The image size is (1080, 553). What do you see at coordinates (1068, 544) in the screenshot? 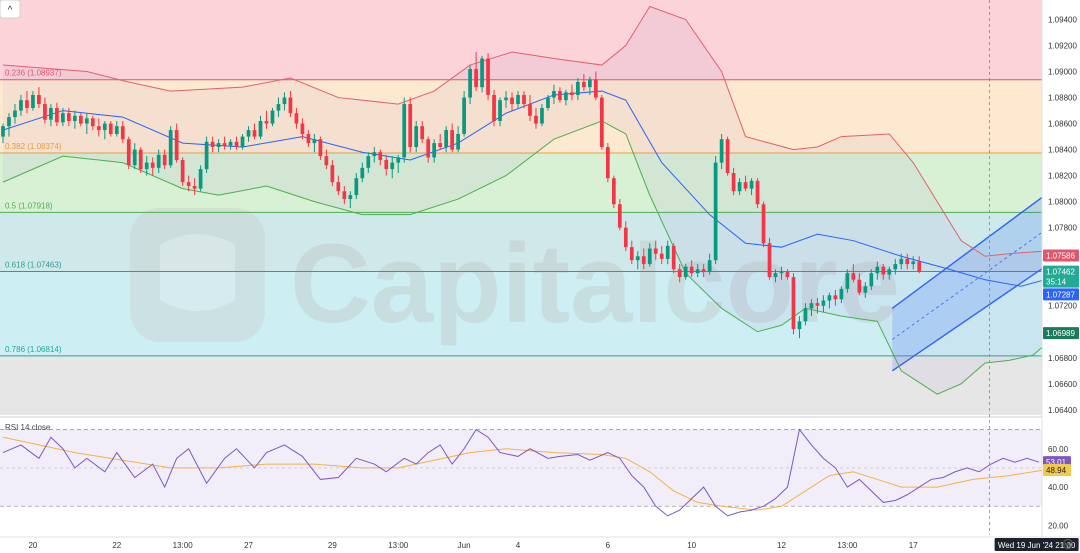
I see `gear-icon` at bounding box center [1068, 544].